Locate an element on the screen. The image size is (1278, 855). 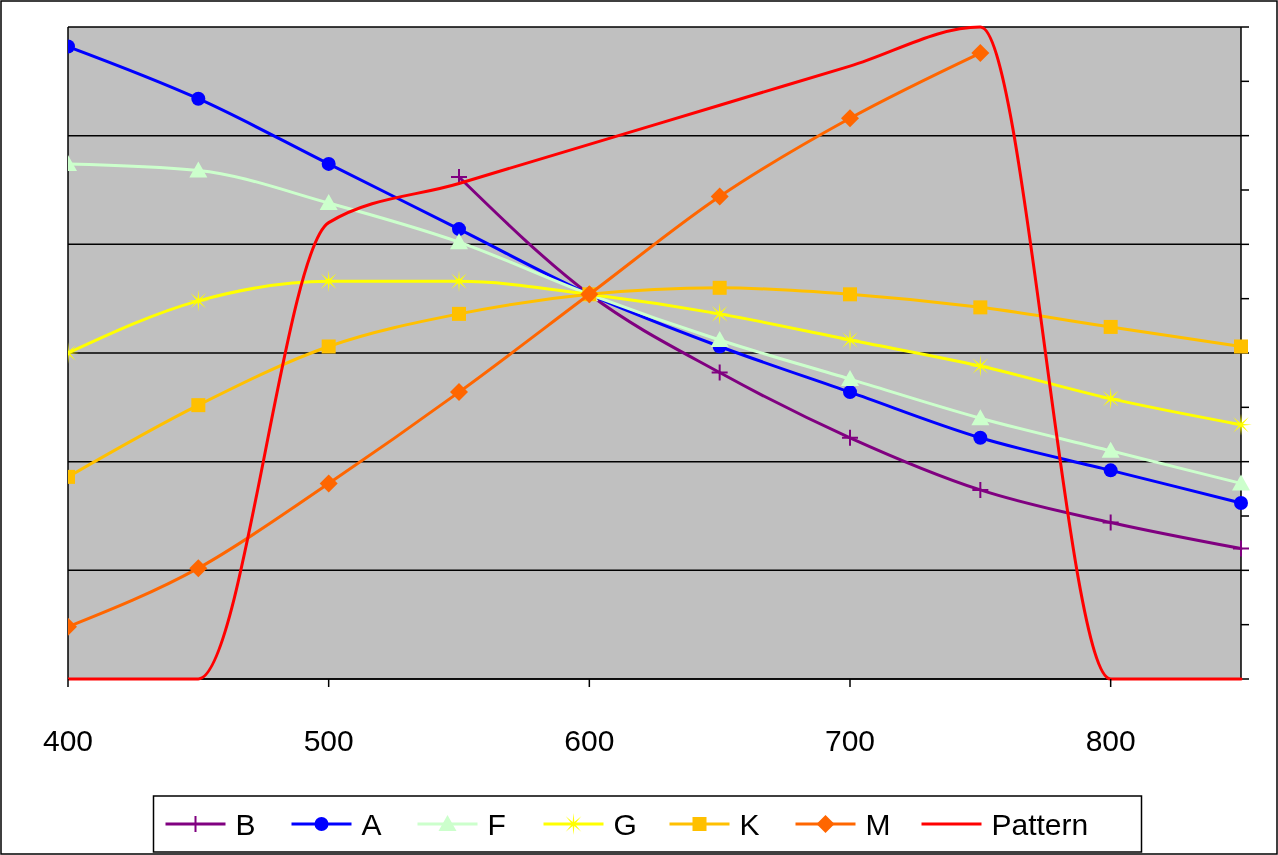
legend-label: M is located at coordinates (878, 824).